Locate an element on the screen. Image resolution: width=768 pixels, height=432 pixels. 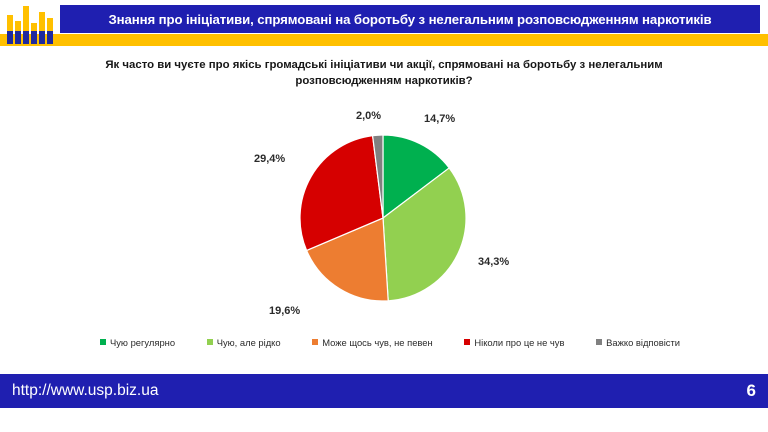
legend-item-label: Чую, але рідко is located at coordinates (248, 342).